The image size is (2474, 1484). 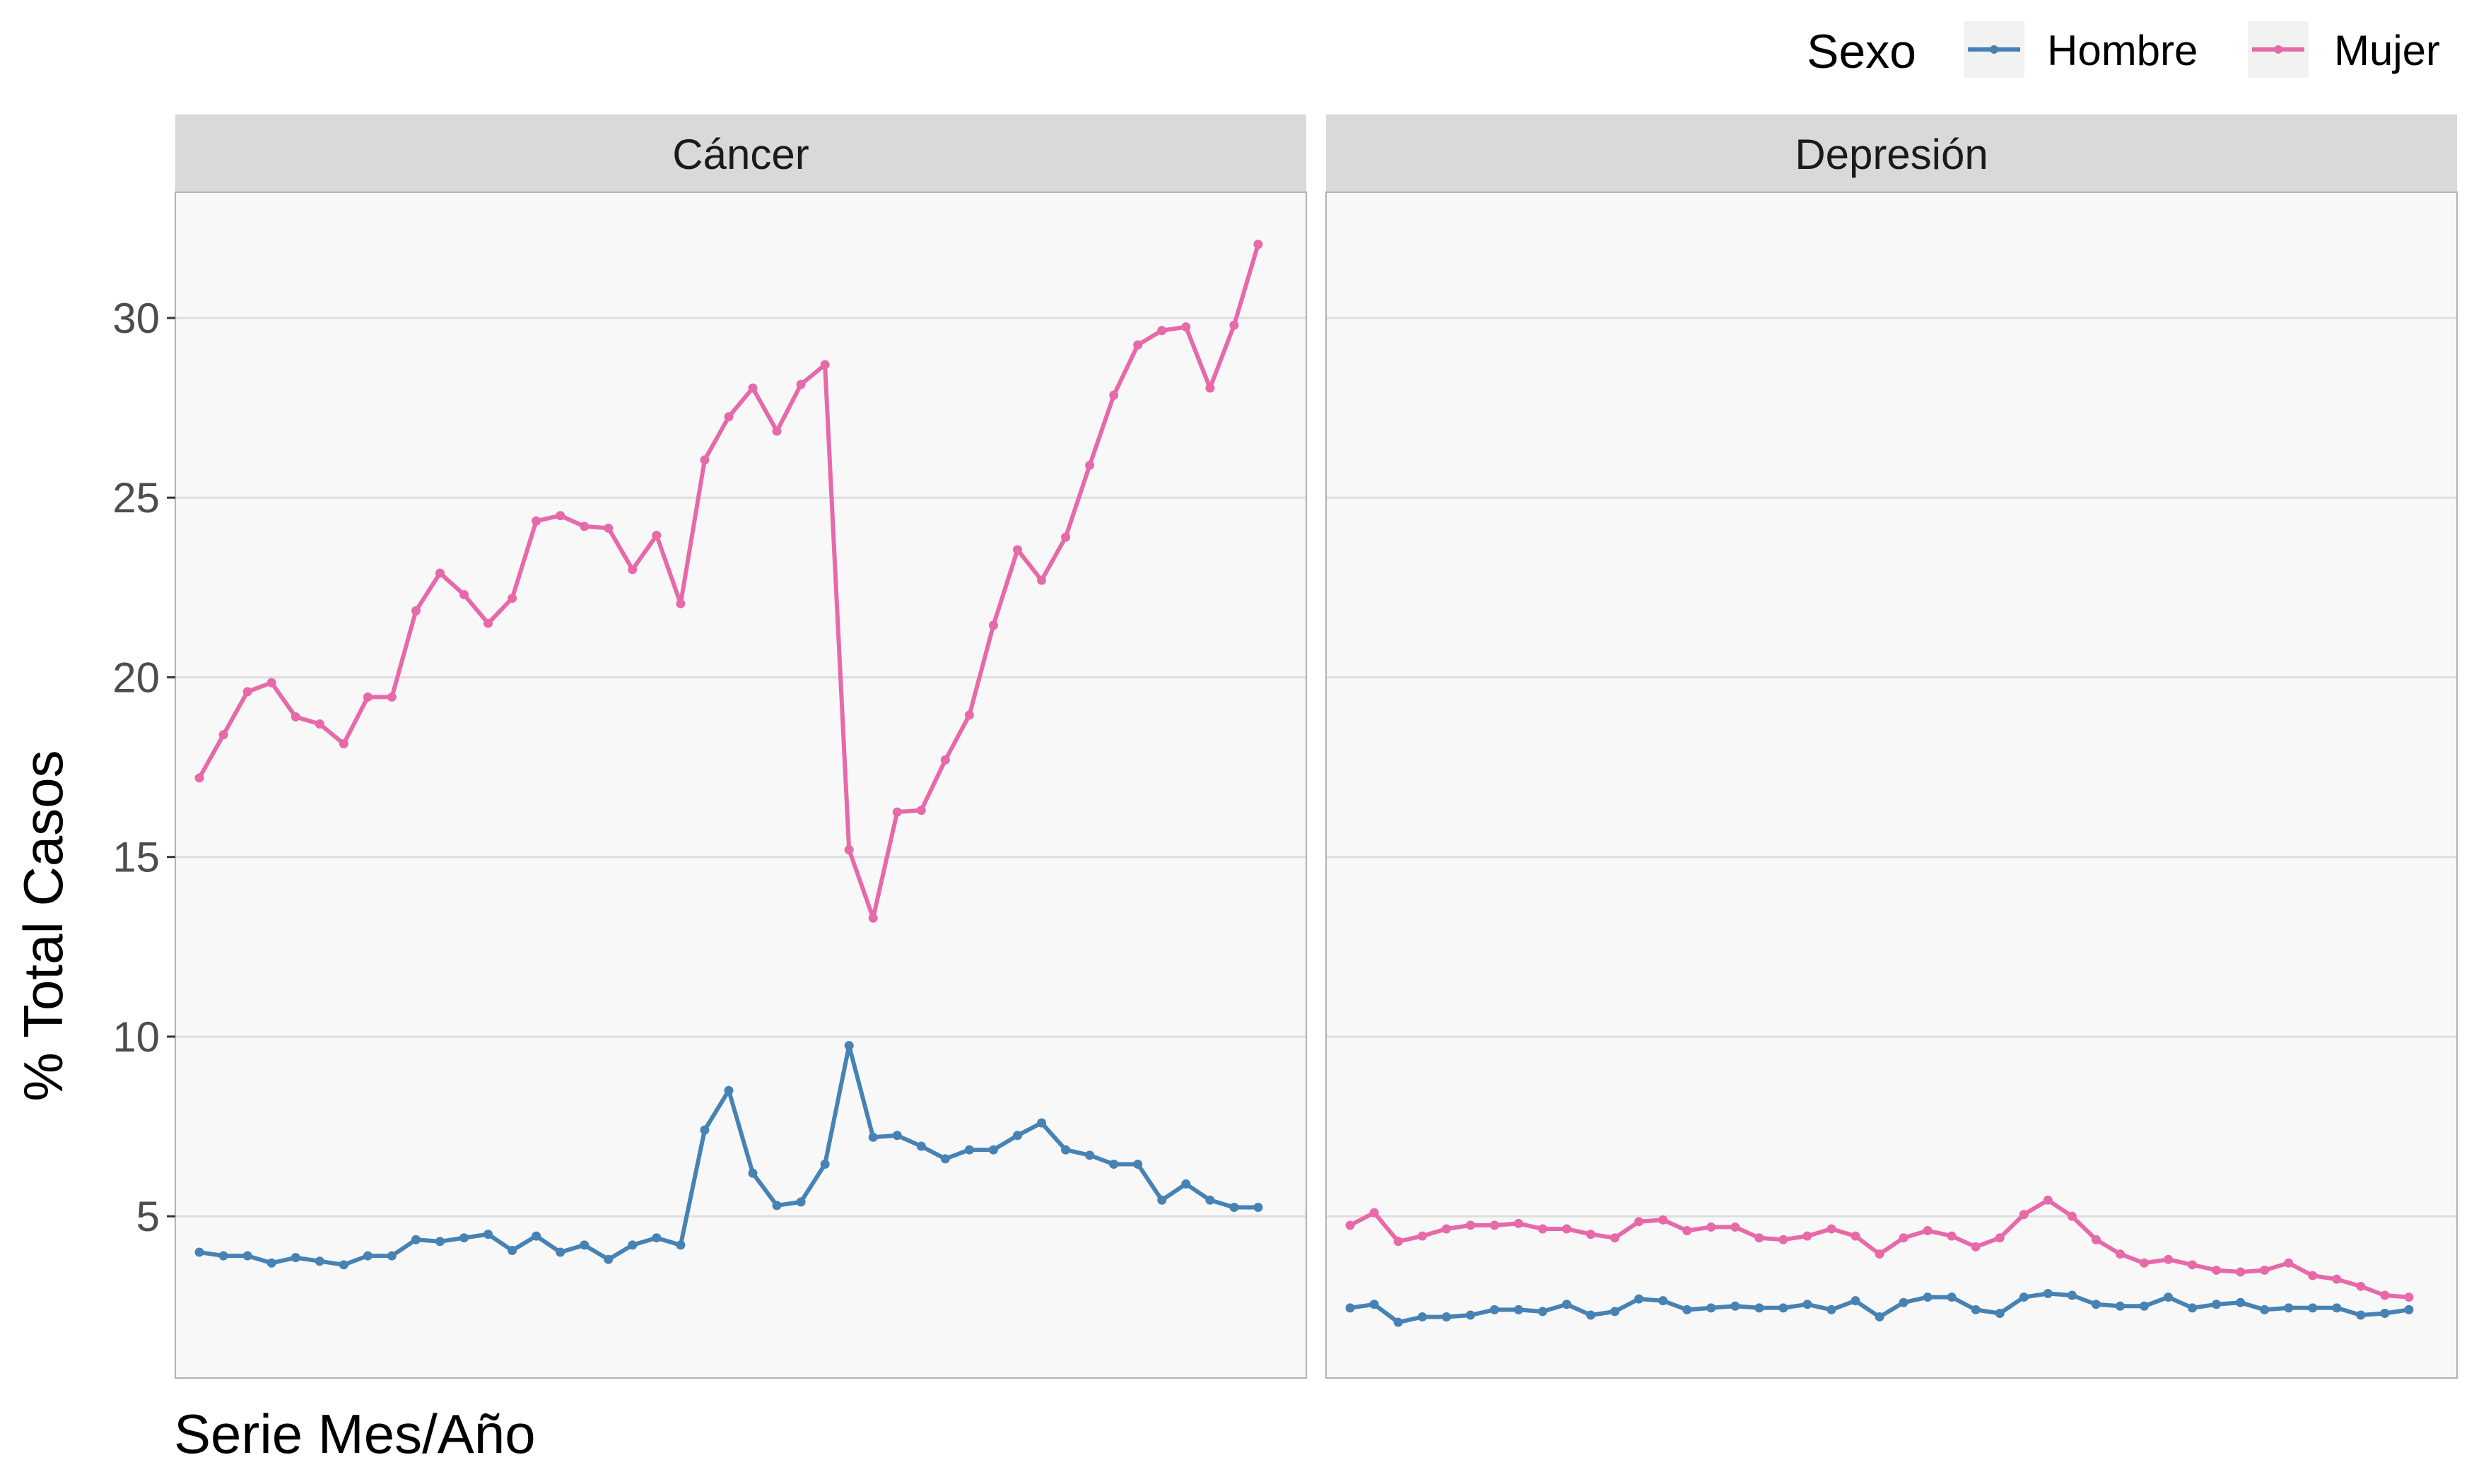 I want to click on strip-label-depresion: Depresión, so click(x=1891, y=154).